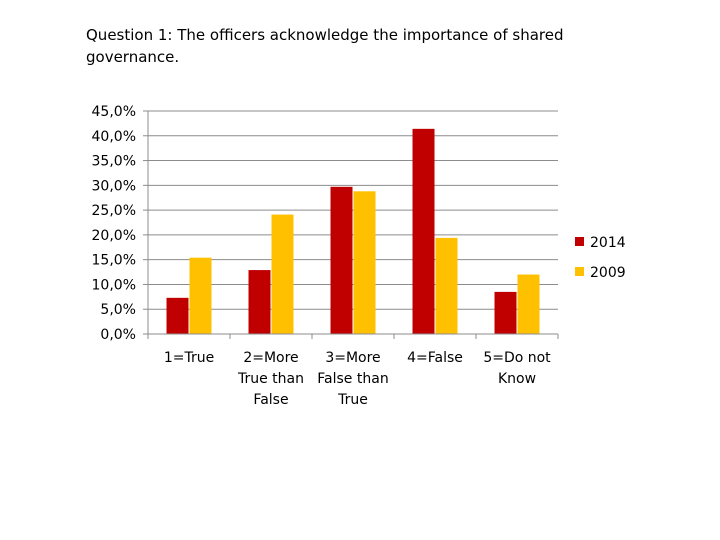  What do you see at coordinates (114, 112) in the screenshot?
I see `y-tick-label: 45,0%` at bounding box center [114, 112].